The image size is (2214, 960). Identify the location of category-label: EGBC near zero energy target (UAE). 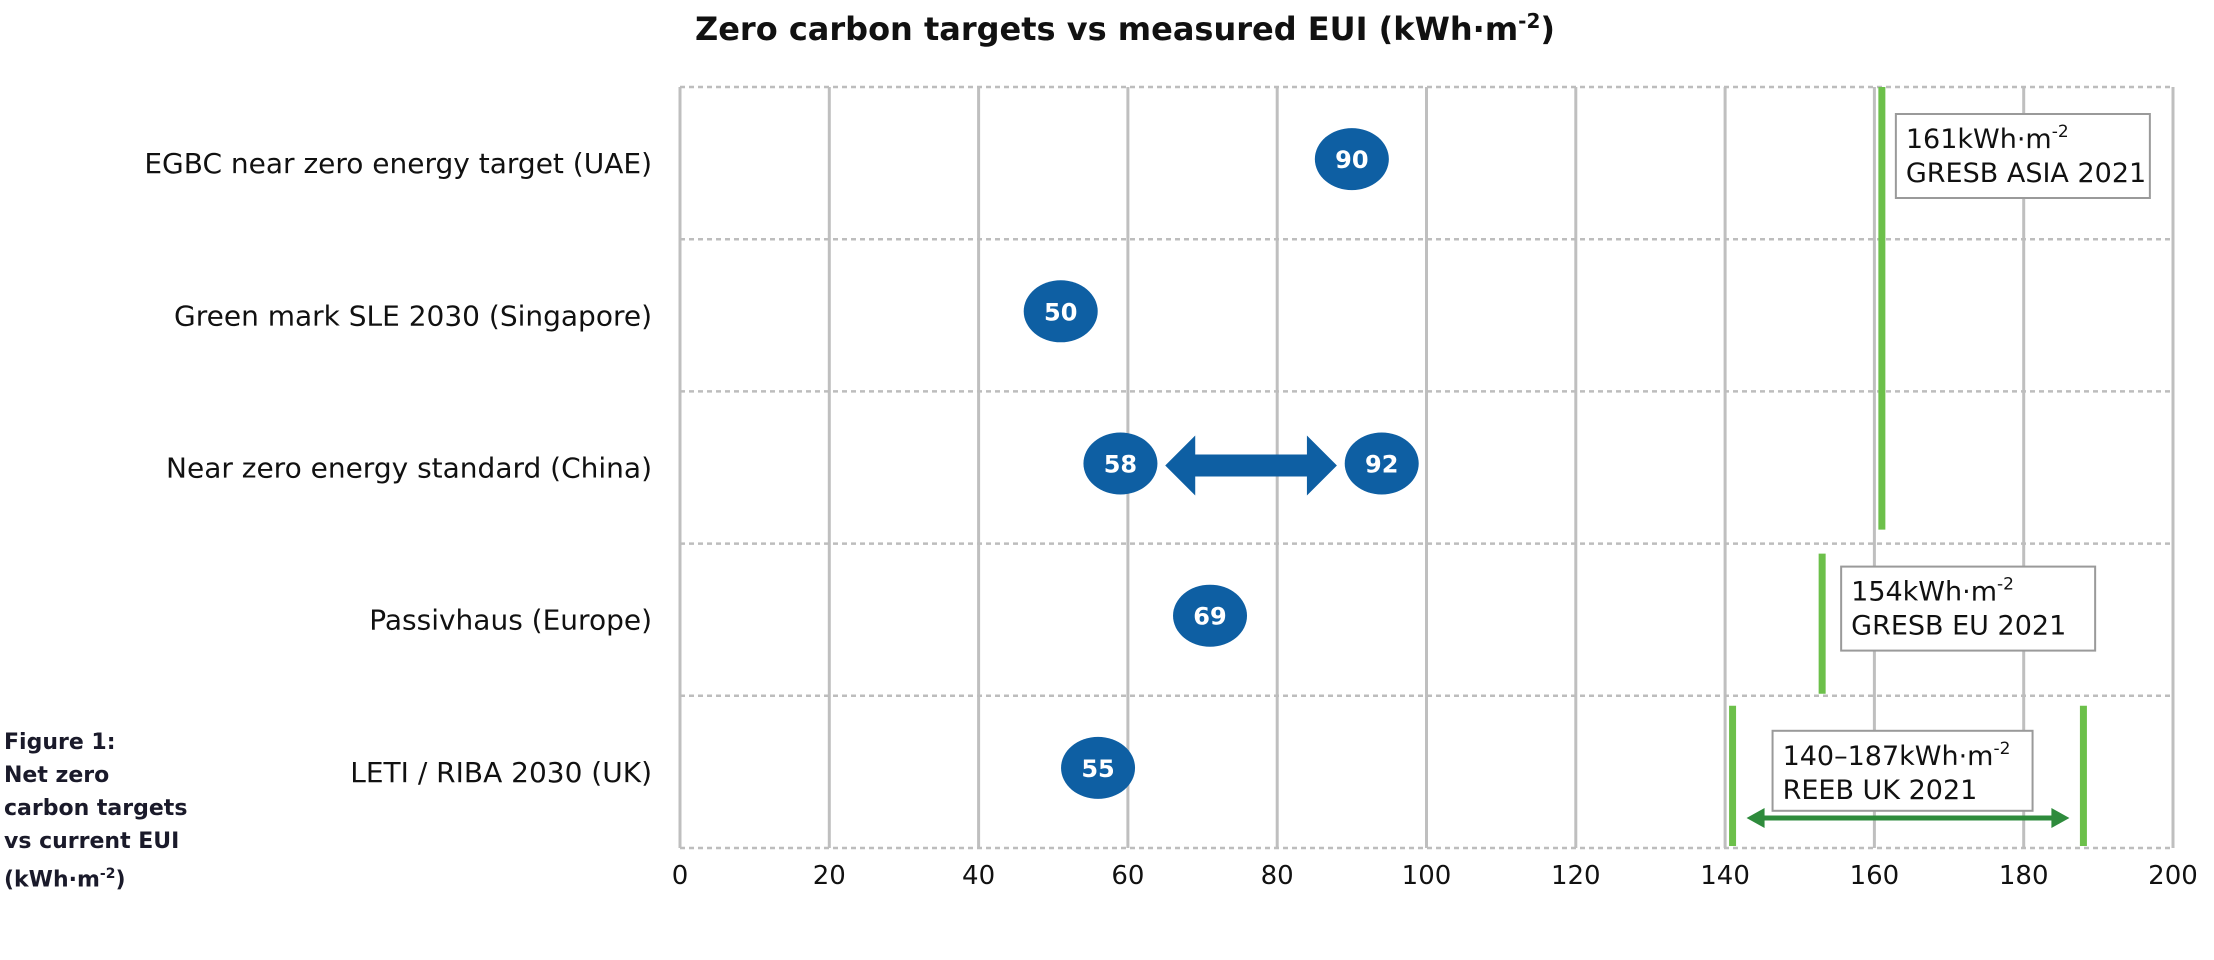
(398, 163).